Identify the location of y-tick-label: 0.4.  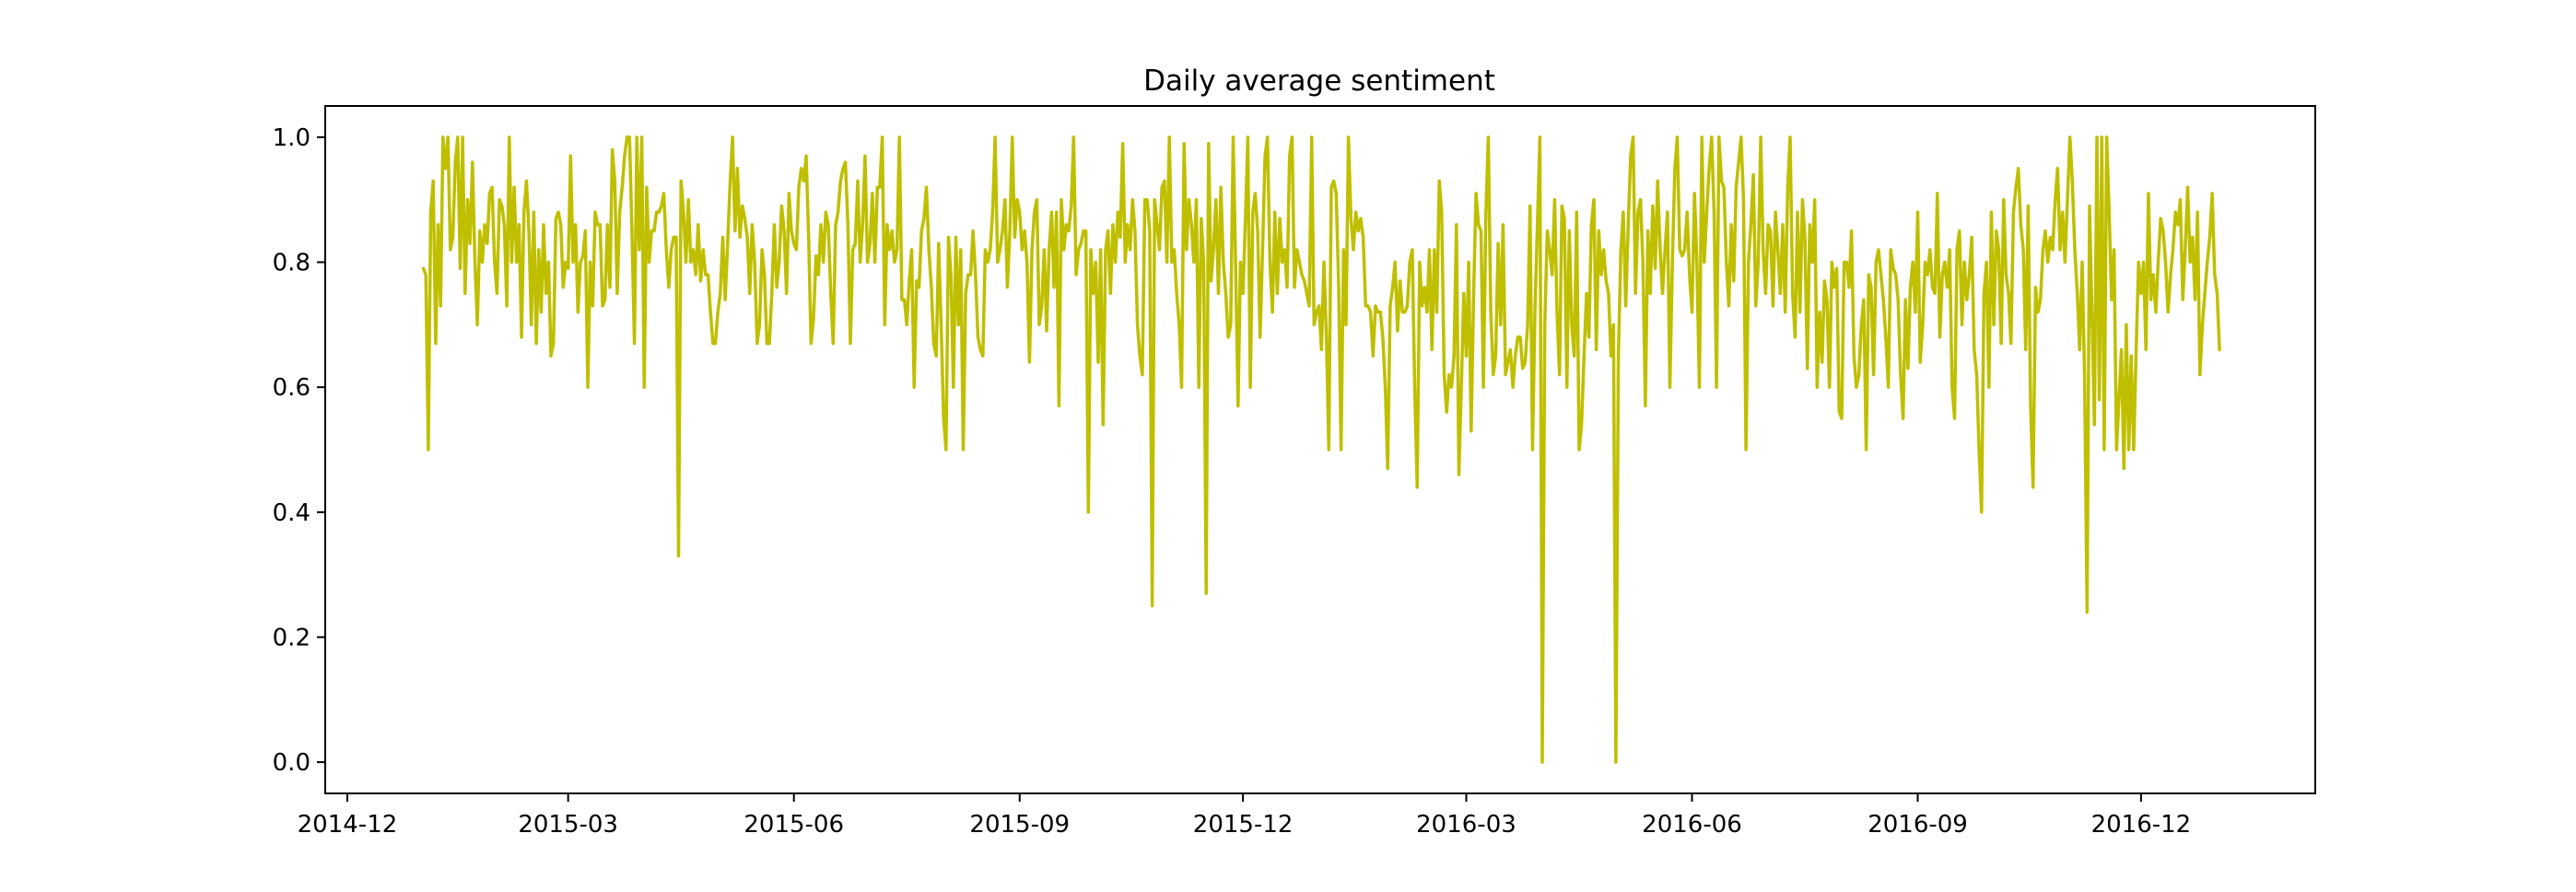
(291, 513).